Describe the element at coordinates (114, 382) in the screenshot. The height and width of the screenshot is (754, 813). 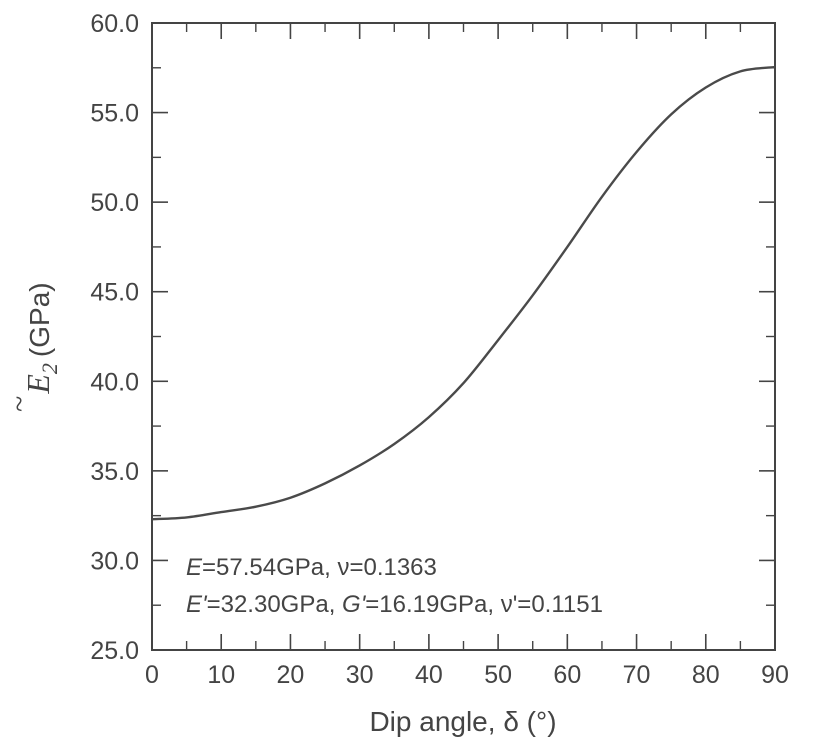
I see `y-tick-label: 40.0` at that location.